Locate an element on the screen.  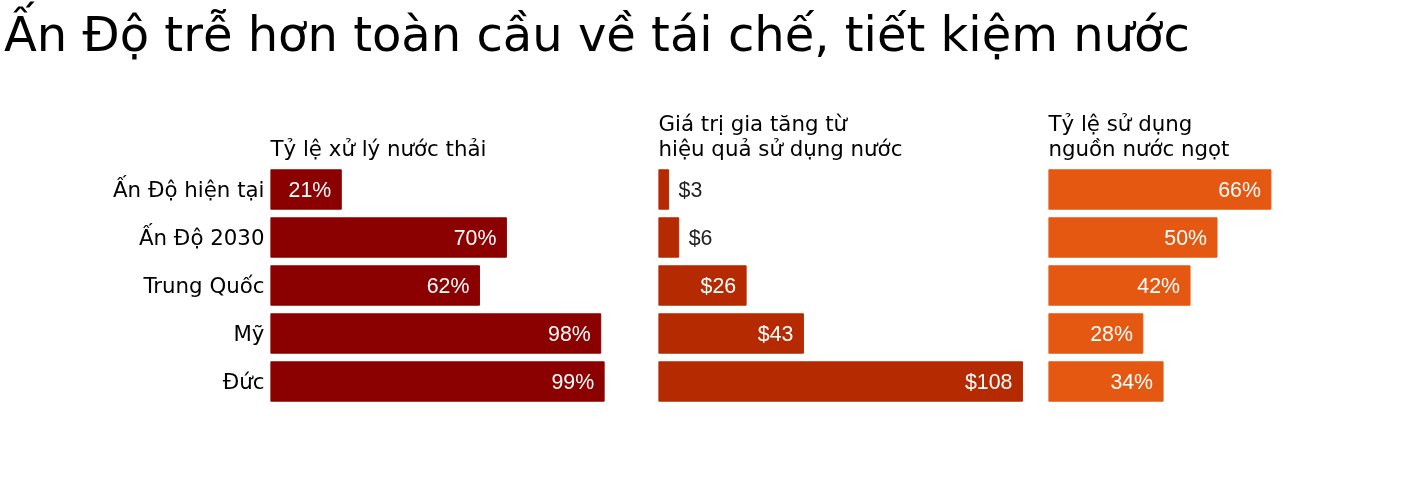
chart-title: Ấn Độ trễ hơn toàn cầu về tái chế, tiết kiệm nước is located at coordinates (597, 32).